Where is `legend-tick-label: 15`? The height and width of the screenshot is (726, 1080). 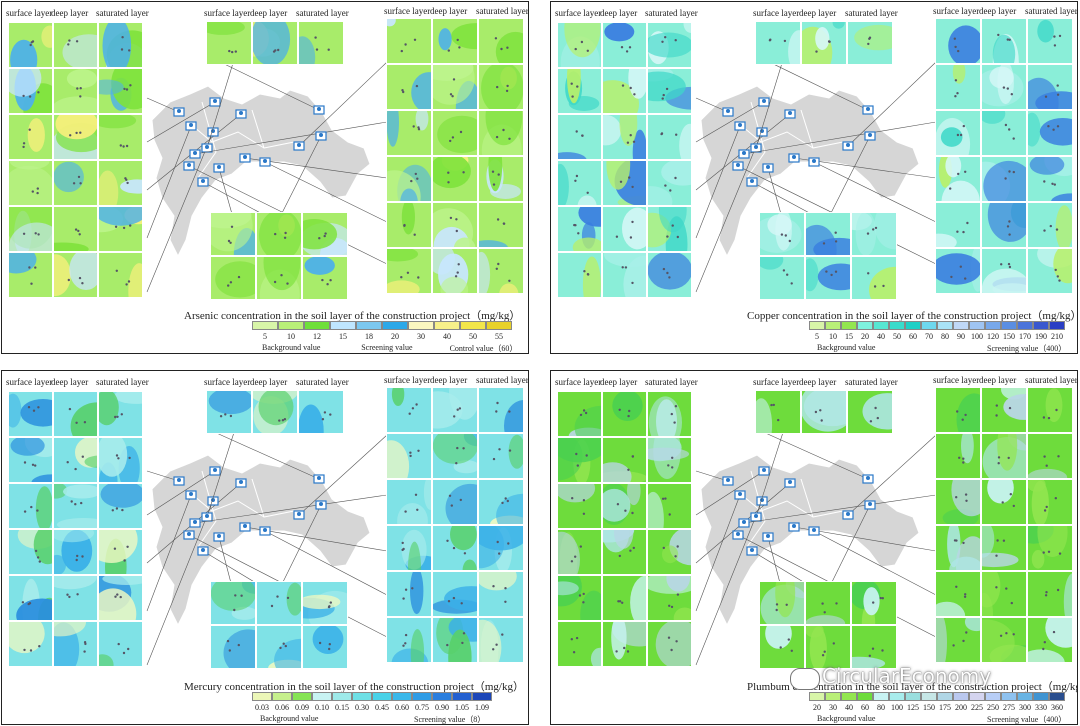
legend-tick-label: 15 is located at coordinates (343, 336).